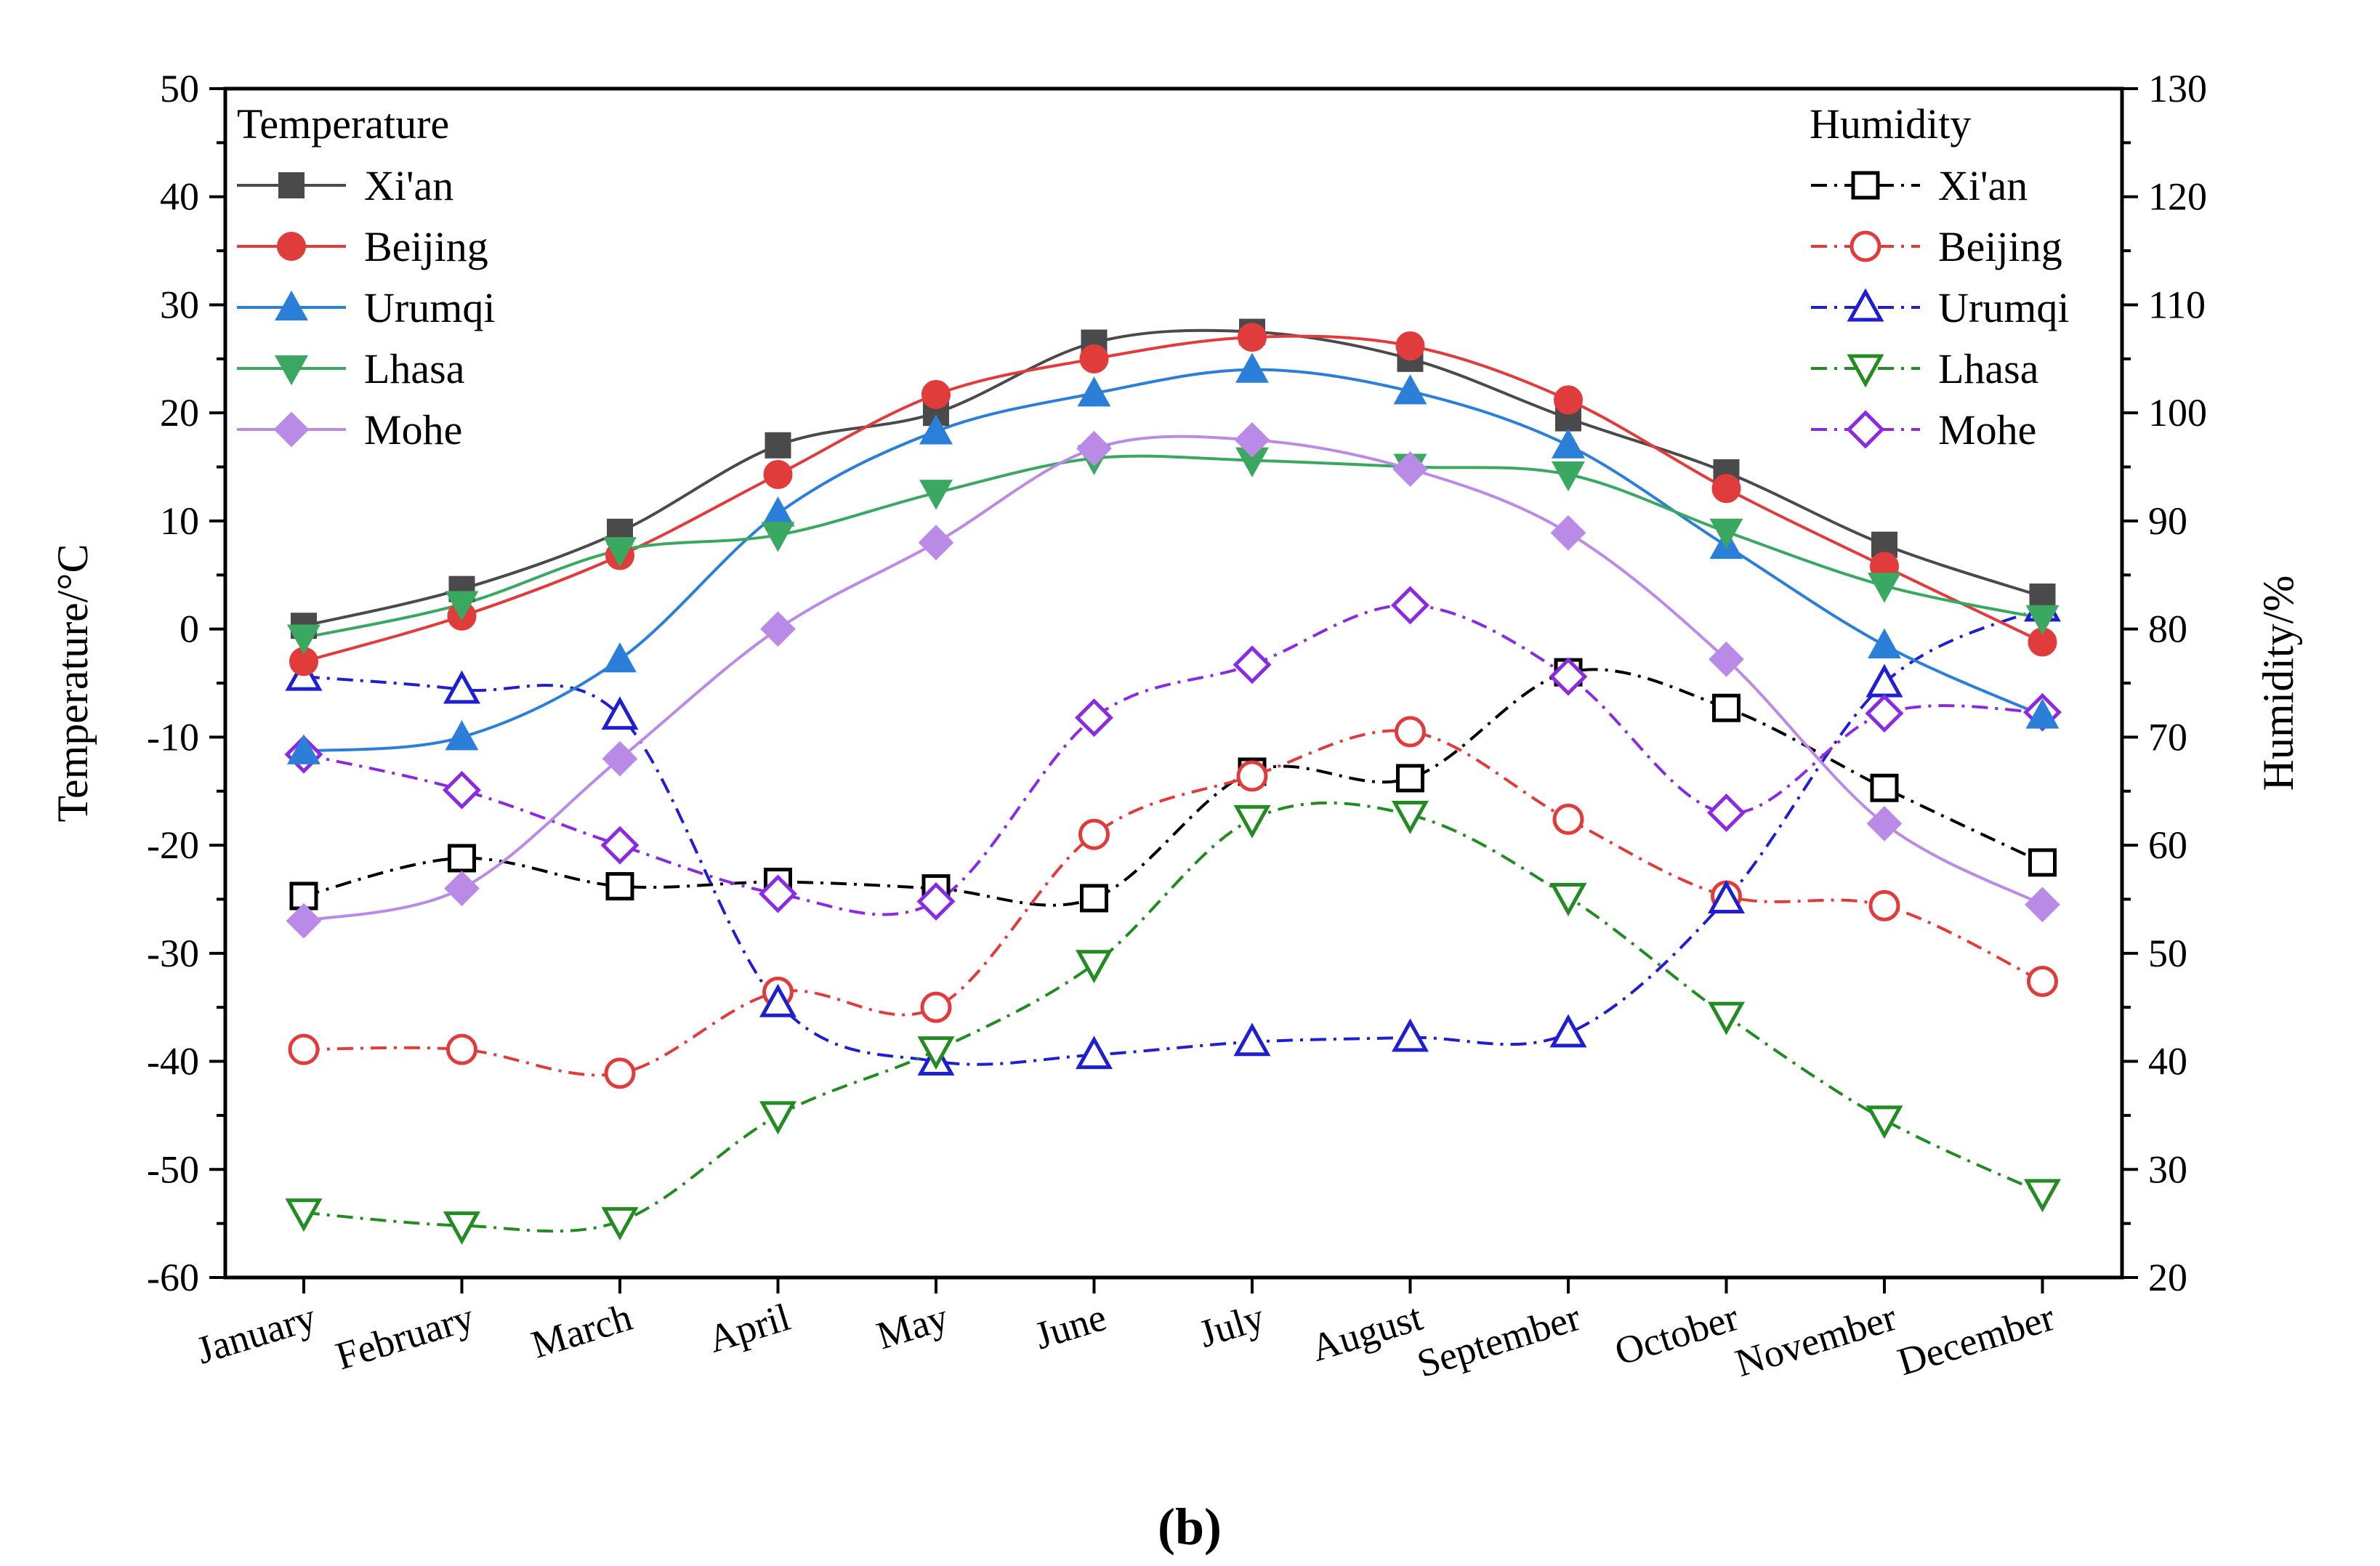 The image size is (2380, 1566). Describe the element at coordinates (936, 901) in the screenshot. I see `humidity-point-mohe-may` at that location.